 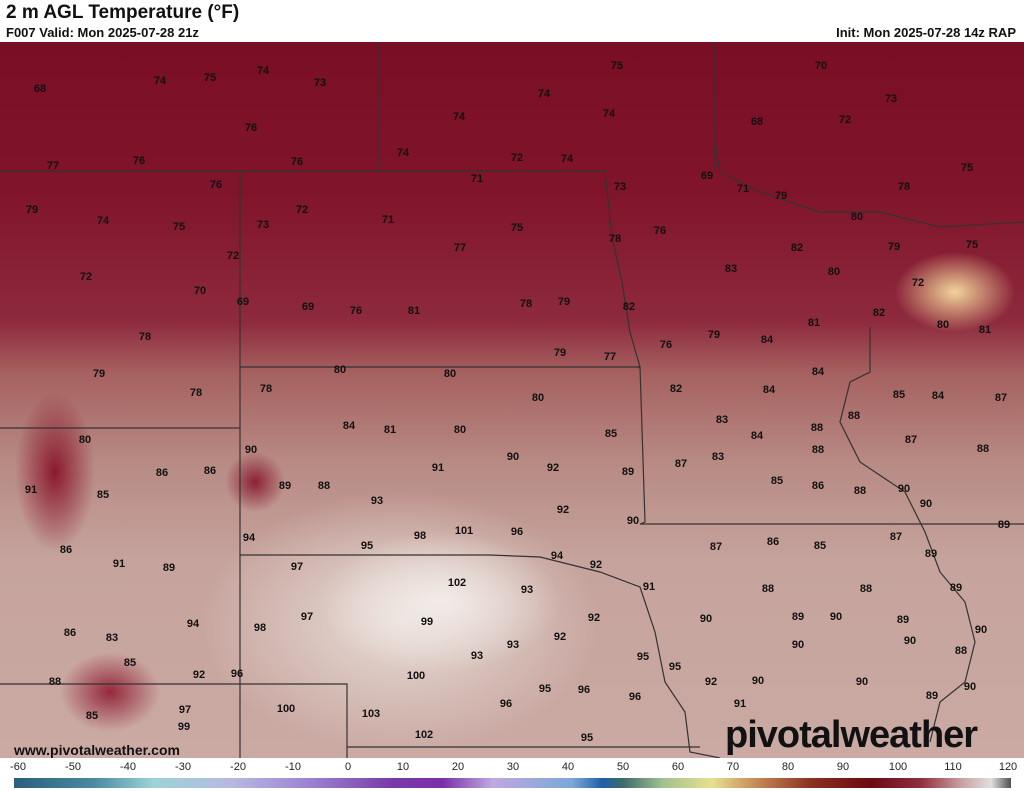 I want to click on colorbar-tick: 80, so click(x=788, y=767).